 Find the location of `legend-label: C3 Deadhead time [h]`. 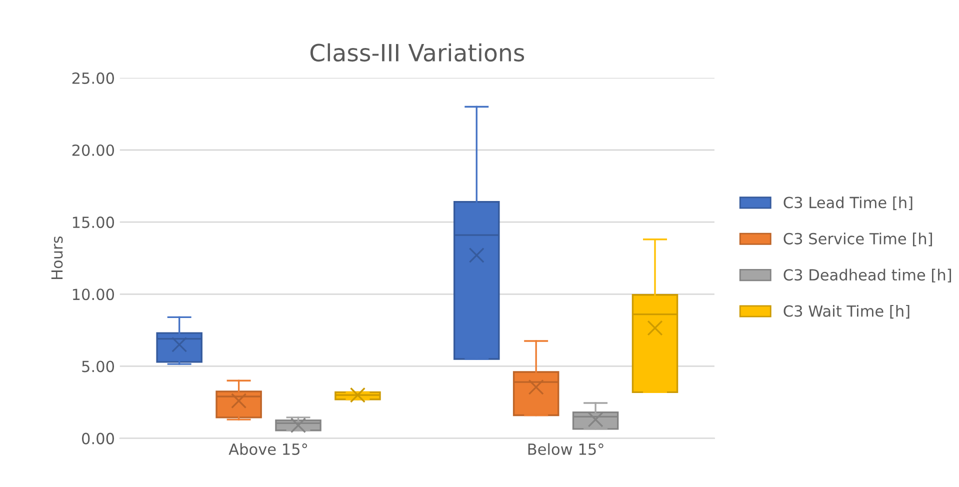

legend-label: C3 Deadhead time [h] is located at coordinates (868, 275).